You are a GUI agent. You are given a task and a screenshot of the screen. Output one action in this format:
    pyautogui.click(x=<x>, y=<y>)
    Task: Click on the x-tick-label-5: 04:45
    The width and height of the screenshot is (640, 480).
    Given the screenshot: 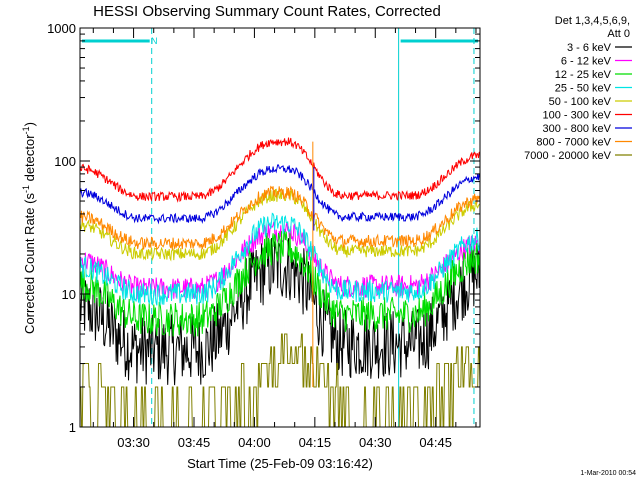 What is the action you would take?
    pyautogui.click(x=435, y=442)
    